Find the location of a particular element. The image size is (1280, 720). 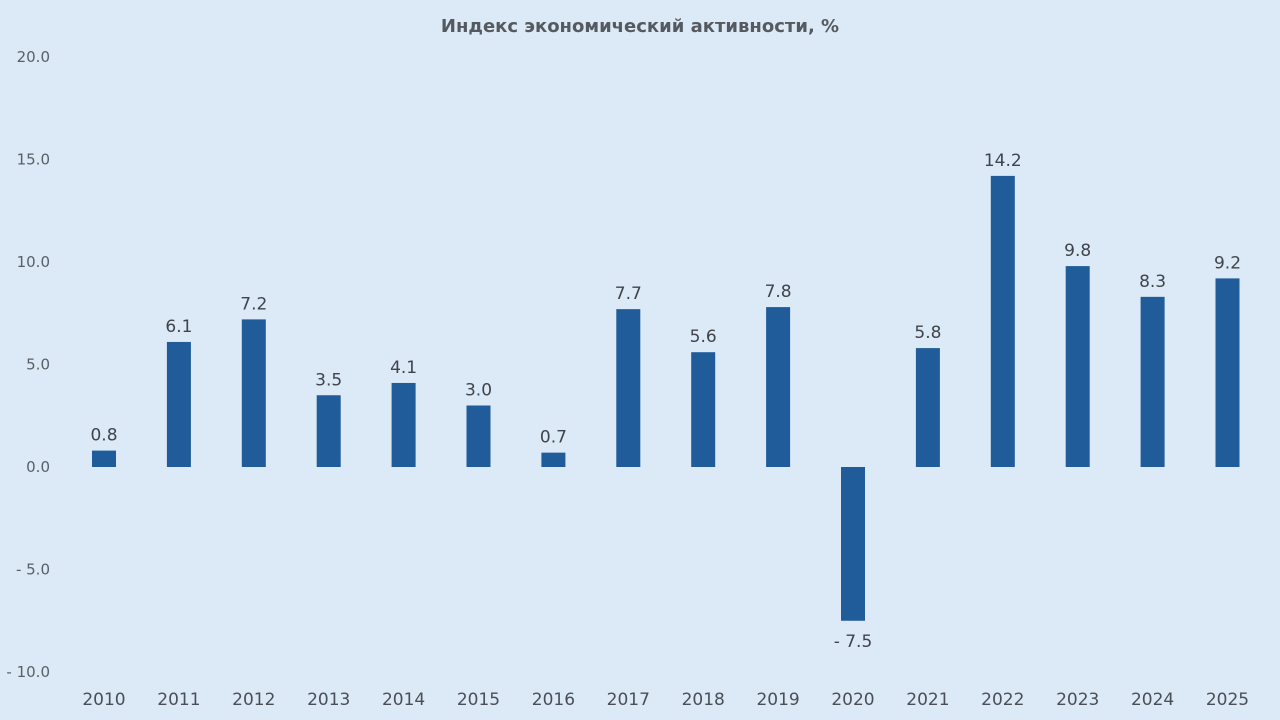

bar-2025 is located at coordinates (1227, 372).